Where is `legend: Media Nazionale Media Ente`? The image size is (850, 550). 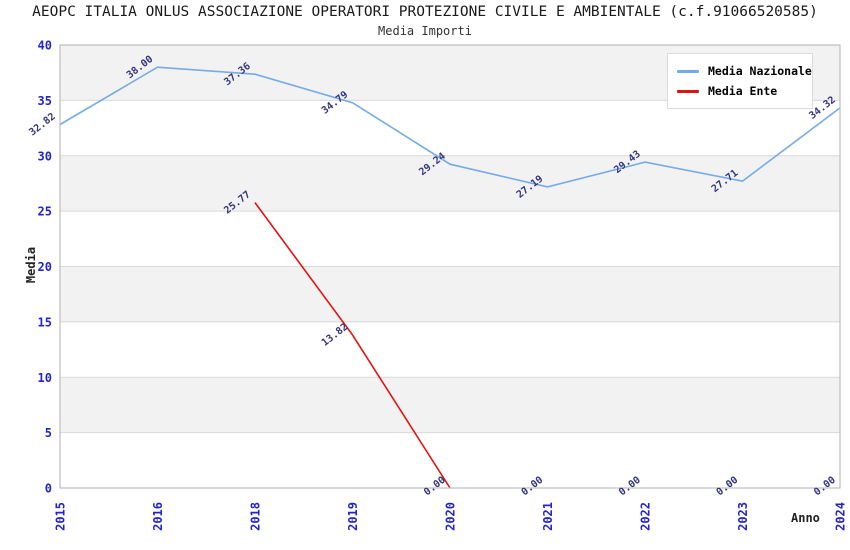 legend: Media Nazionale Media Ente is located at coordinates (740, 81).